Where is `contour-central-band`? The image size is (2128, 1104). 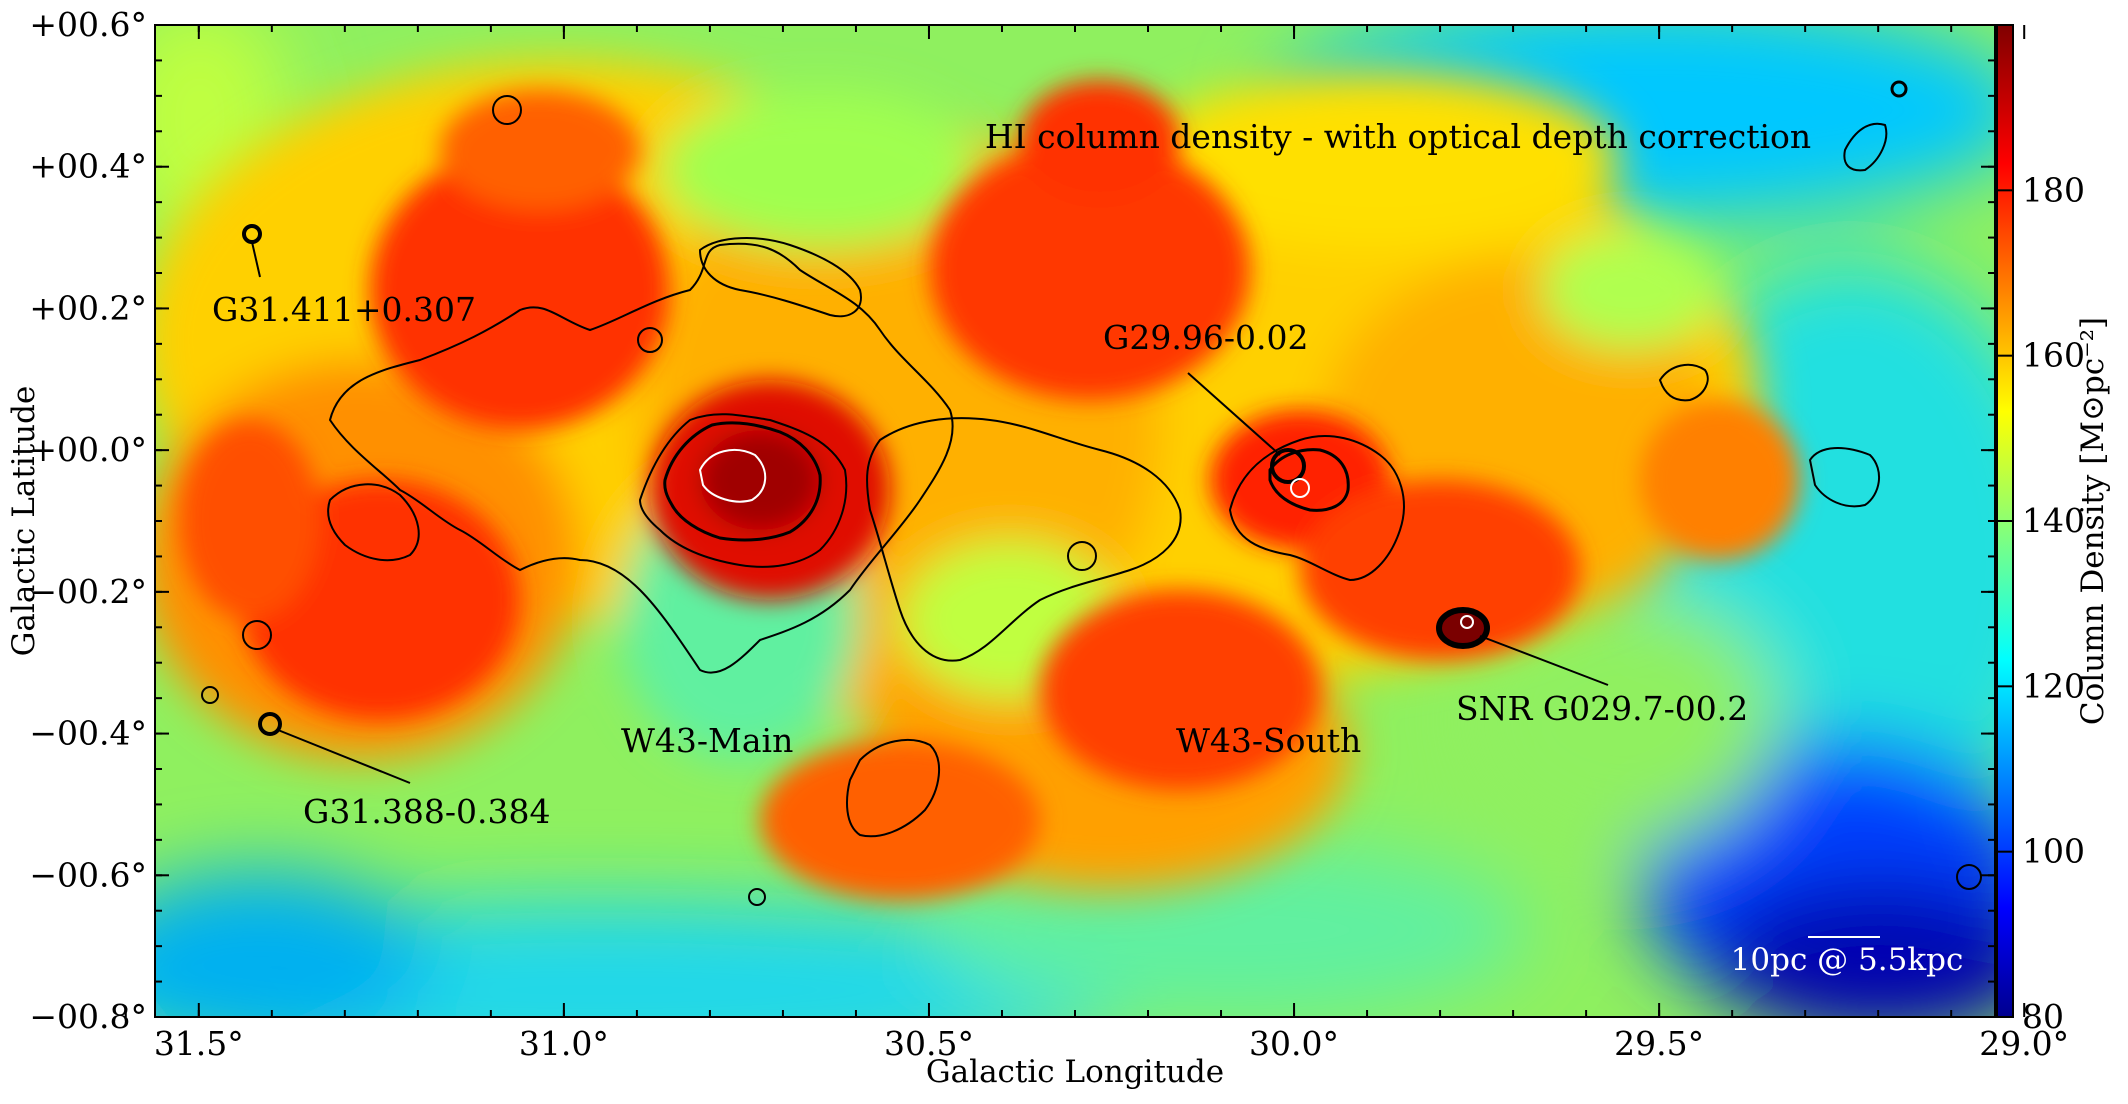
contour-central-band is located at coordinates (1024, 539).